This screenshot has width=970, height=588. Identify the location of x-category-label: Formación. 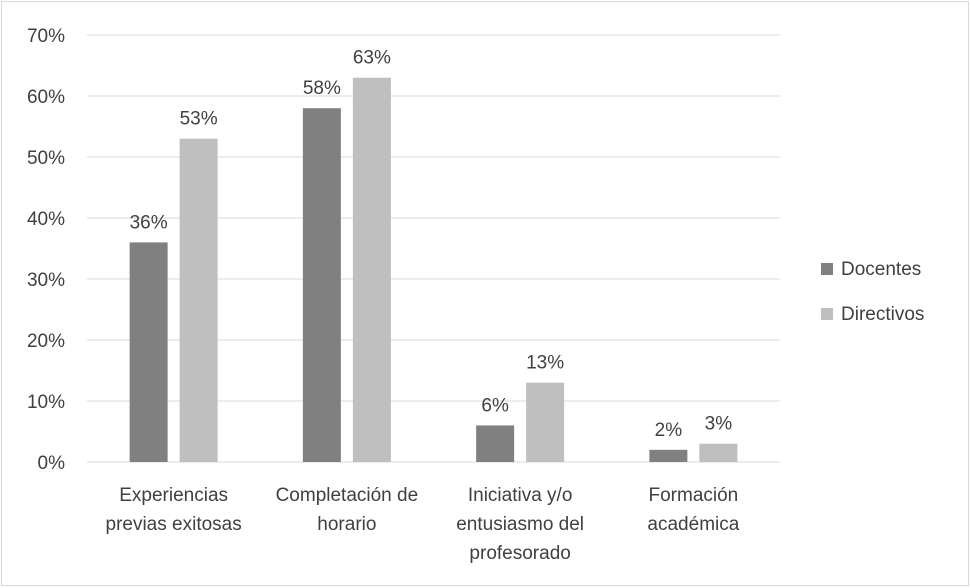
(694, 495).